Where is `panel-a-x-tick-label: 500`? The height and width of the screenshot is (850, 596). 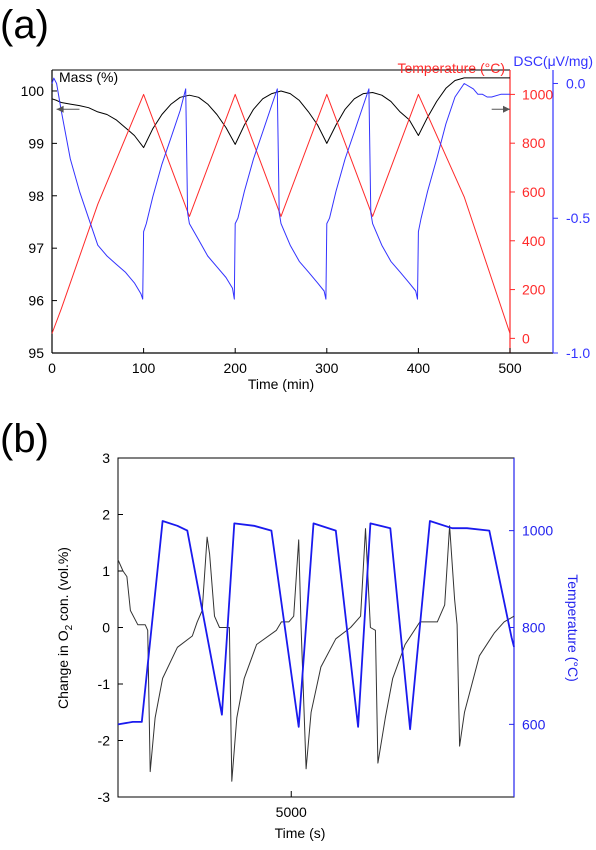
panel-a-x-tick-label: 500 is located at coordinates (510, 368).